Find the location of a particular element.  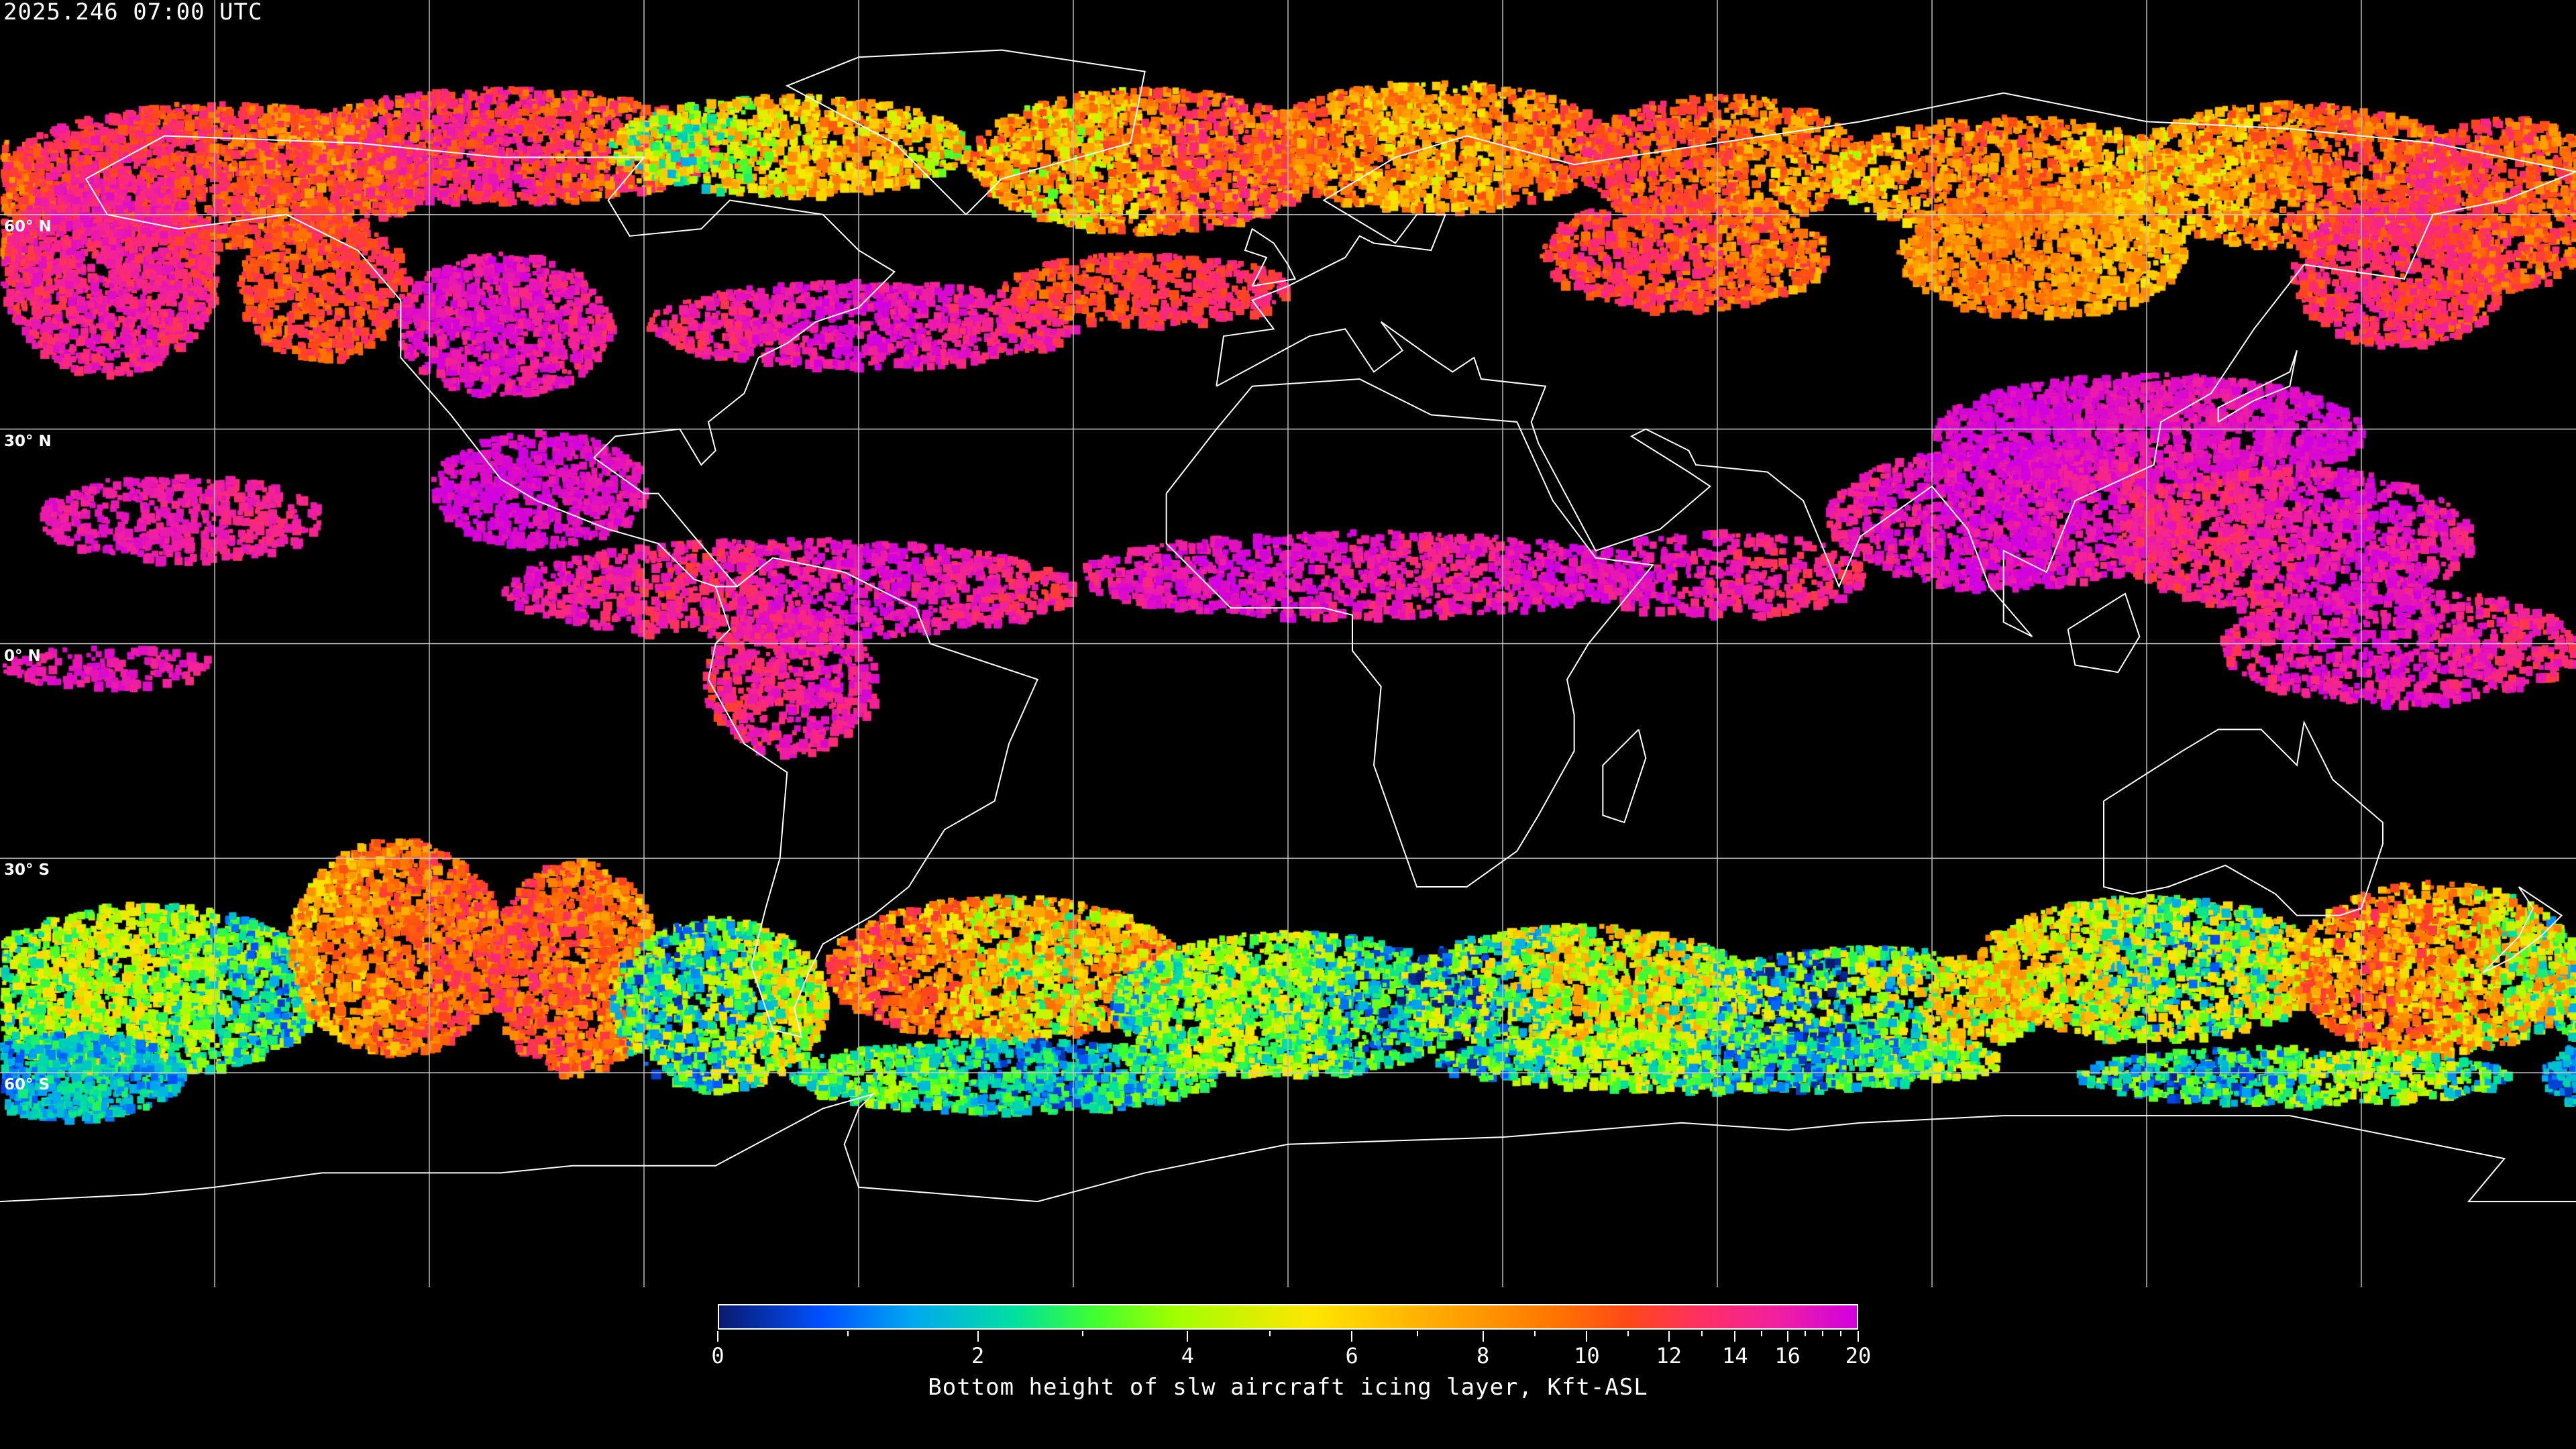

coastline-south-america is located at coordinates (873, 797).